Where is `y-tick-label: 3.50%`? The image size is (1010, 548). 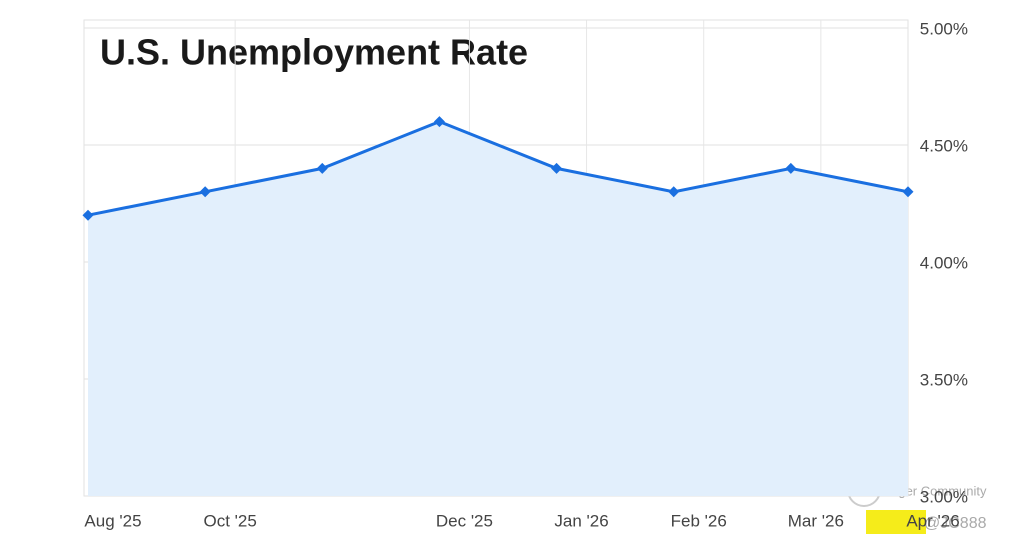
y-tick-label: 3.50% is located at coordinates (944, 379).